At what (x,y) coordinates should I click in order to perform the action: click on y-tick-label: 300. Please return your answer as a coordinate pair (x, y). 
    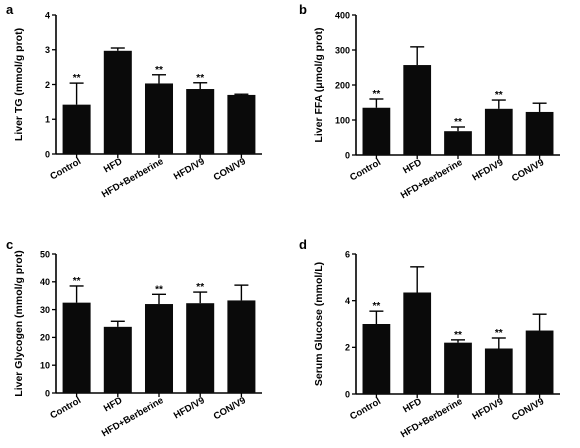
    Looking at the image, I should click on (342, 50).